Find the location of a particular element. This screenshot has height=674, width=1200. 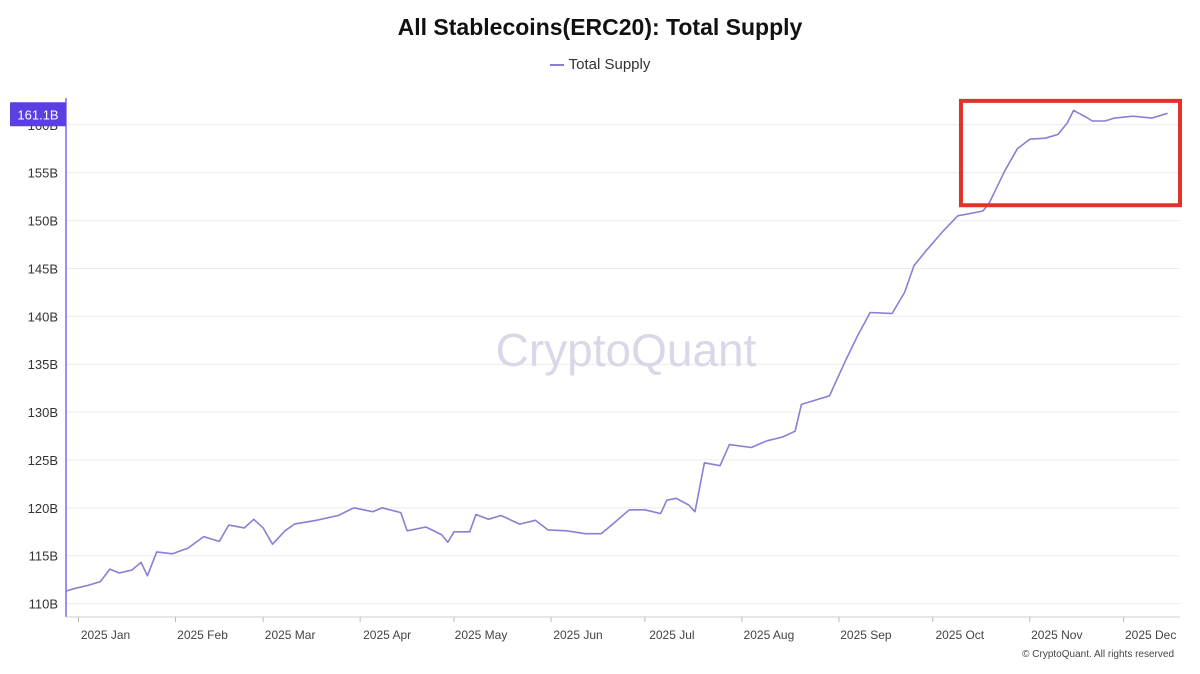

x-tick-label: 2025 Oct is located at coordinates (959, 635).